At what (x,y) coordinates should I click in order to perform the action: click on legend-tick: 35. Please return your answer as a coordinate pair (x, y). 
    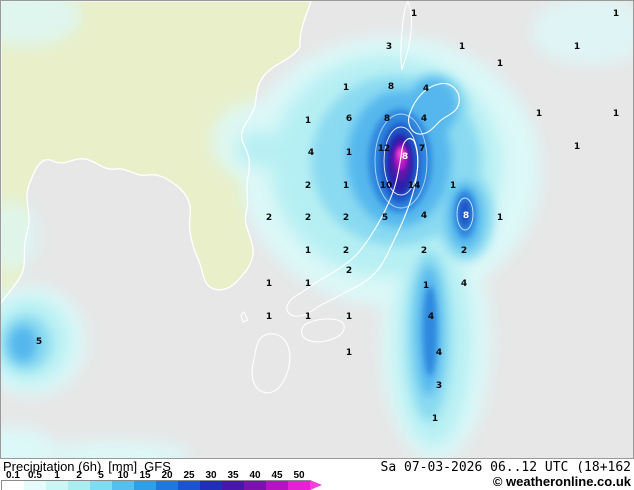
    Looking at the image, I should click on (233, 475).